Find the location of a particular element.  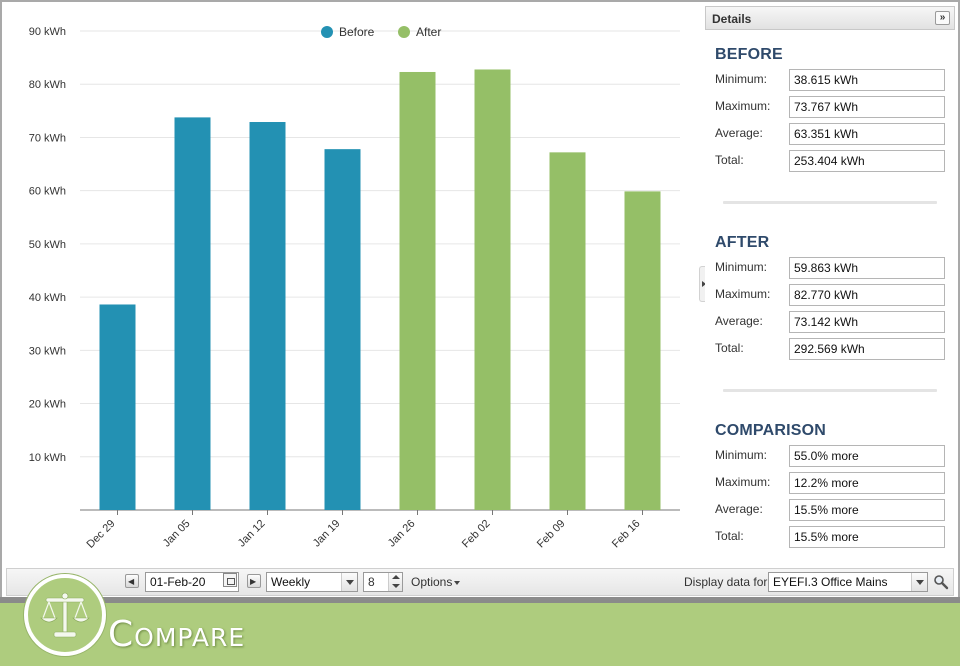

x-tick-label: Dec 29 is located at coordinates (100, 534).